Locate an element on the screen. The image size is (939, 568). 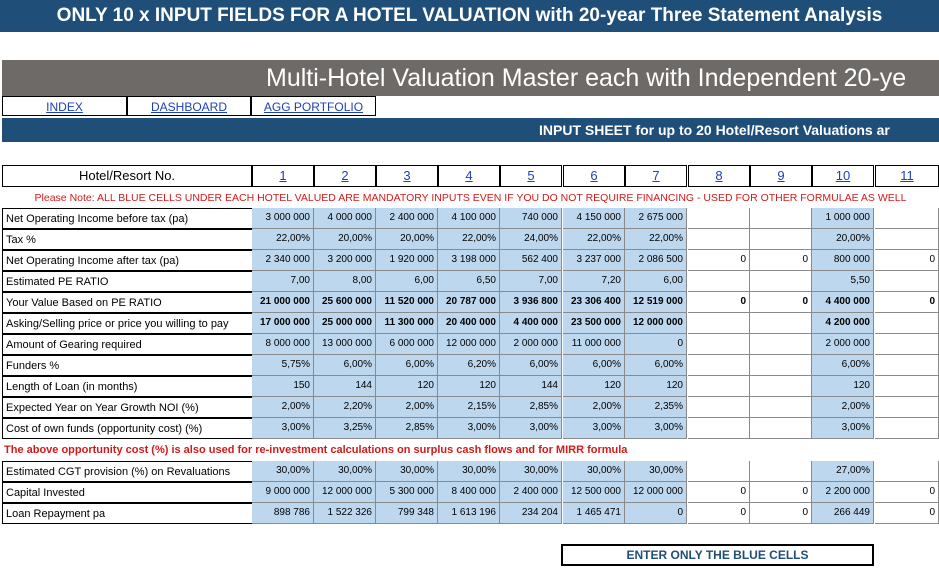
value-cell: 1 920 000 is located at coordinates (407, 260).